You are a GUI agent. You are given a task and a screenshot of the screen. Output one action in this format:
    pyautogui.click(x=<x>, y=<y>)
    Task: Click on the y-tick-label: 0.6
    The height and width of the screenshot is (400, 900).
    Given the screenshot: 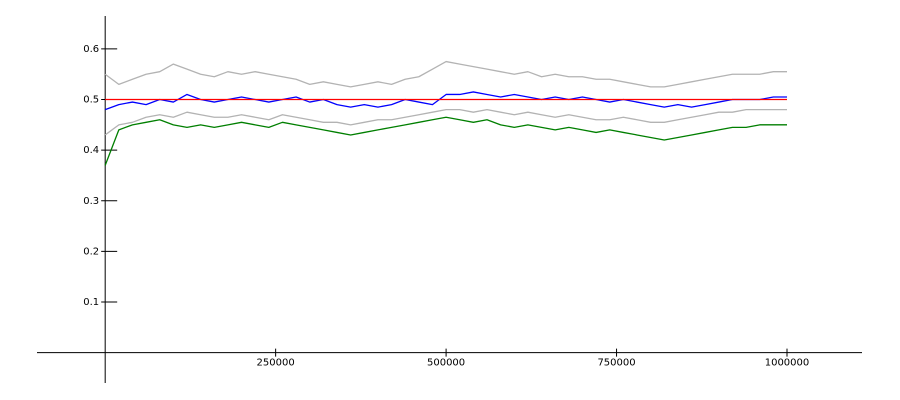 What is the action you would take?
    pyautogui.click(x=91, y=49)
    